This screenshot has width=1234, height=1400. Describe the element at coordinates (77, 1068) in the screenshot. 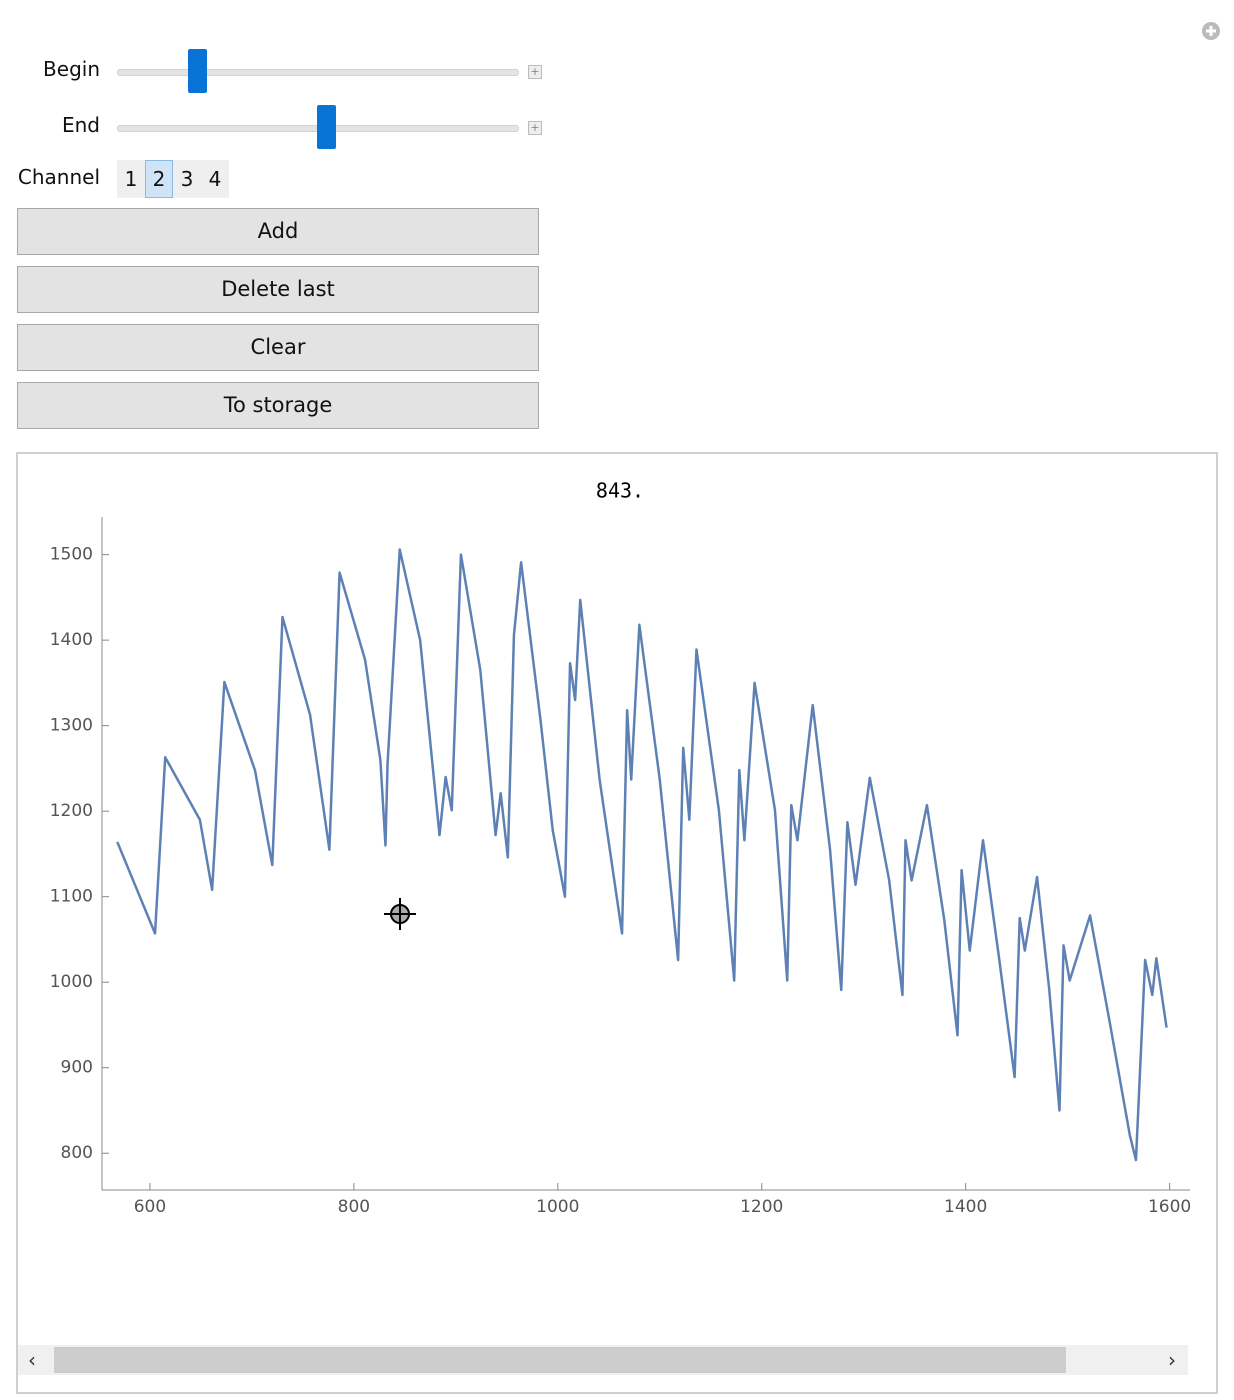

I see `y-tick-label: 900` at that location.